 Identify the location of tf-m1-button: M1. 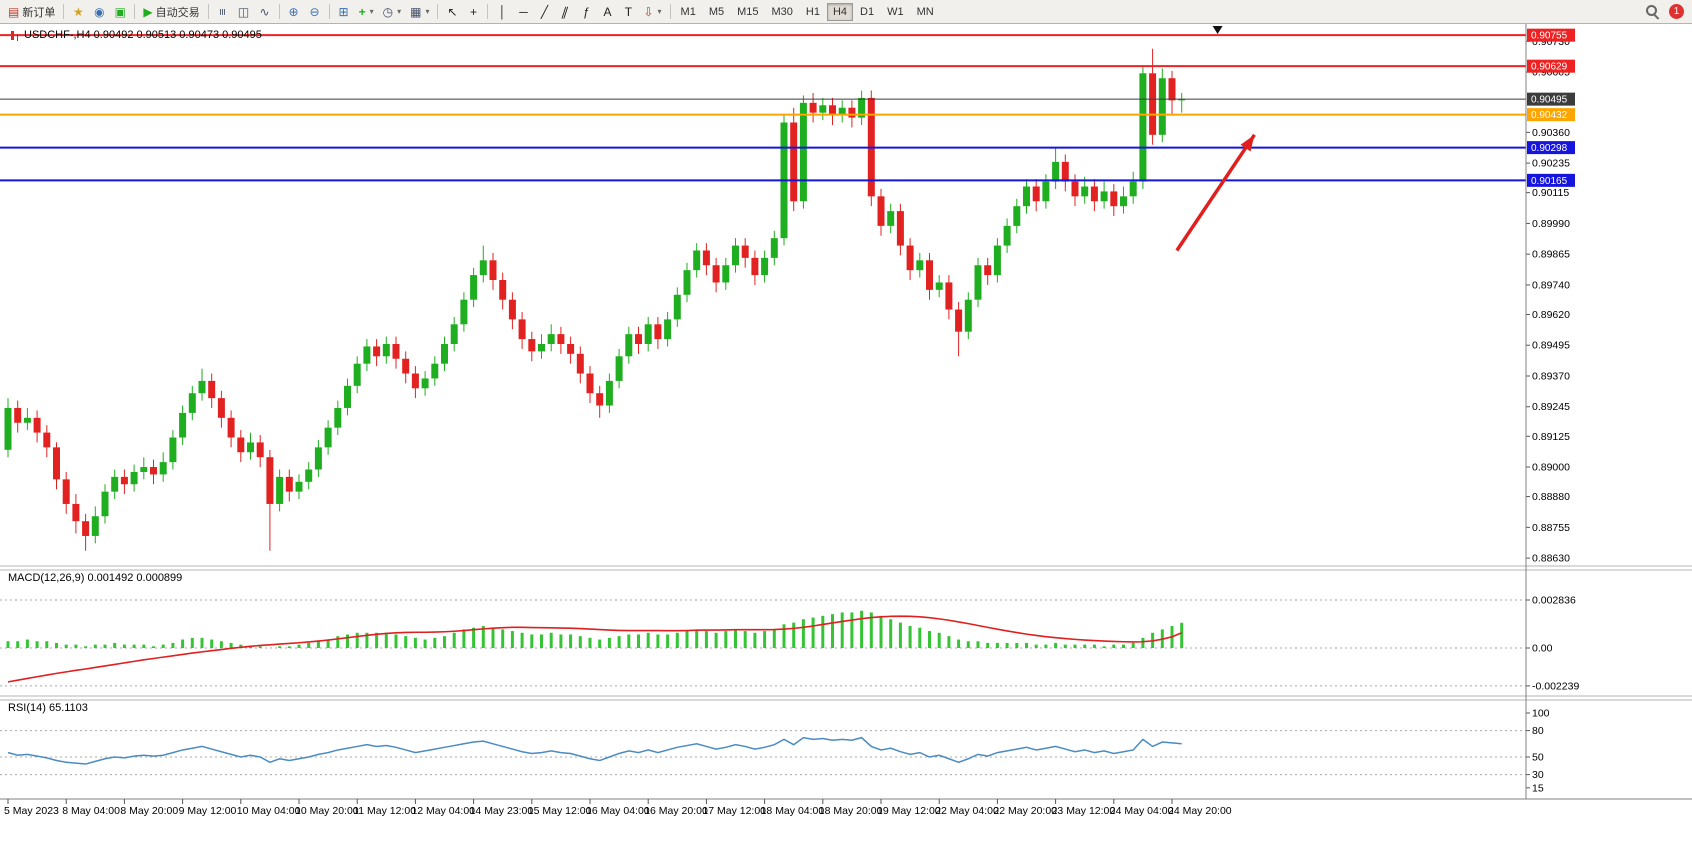
(688, 12).